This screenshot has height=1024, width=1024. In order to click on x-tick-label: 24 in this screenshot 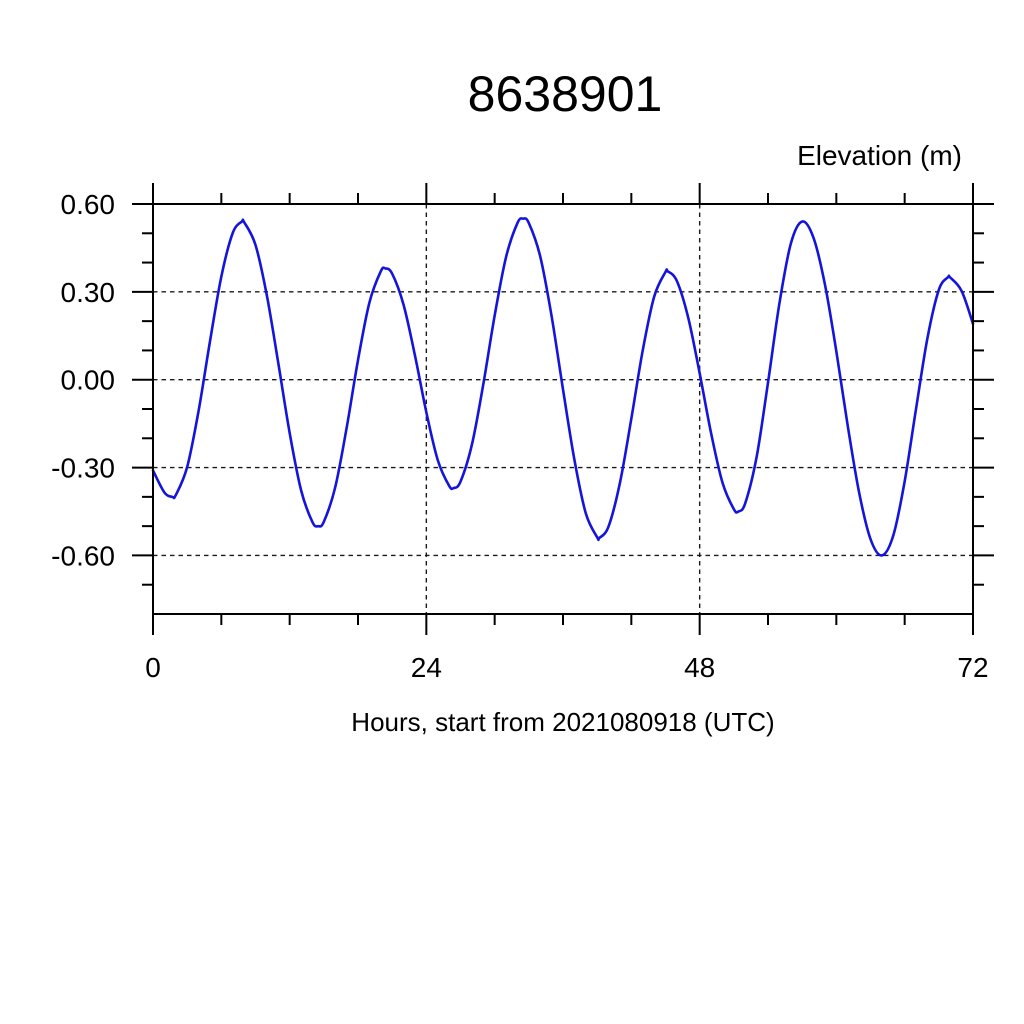, I will do `click(426, 667)`.